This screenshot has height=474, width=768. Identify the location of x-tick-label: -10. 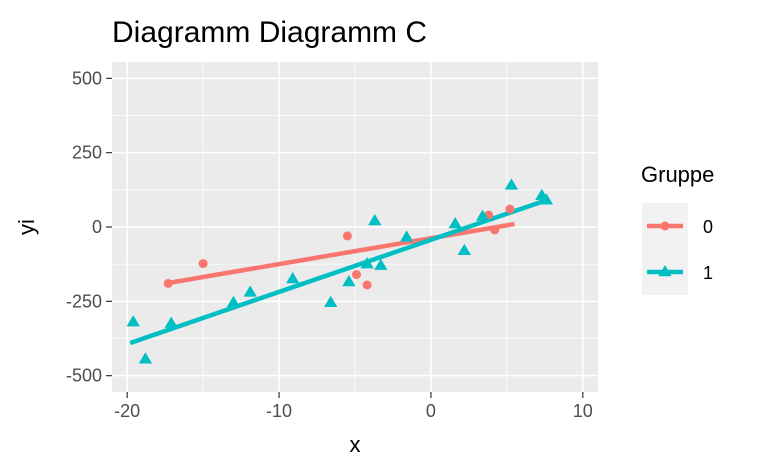
(279, 411).